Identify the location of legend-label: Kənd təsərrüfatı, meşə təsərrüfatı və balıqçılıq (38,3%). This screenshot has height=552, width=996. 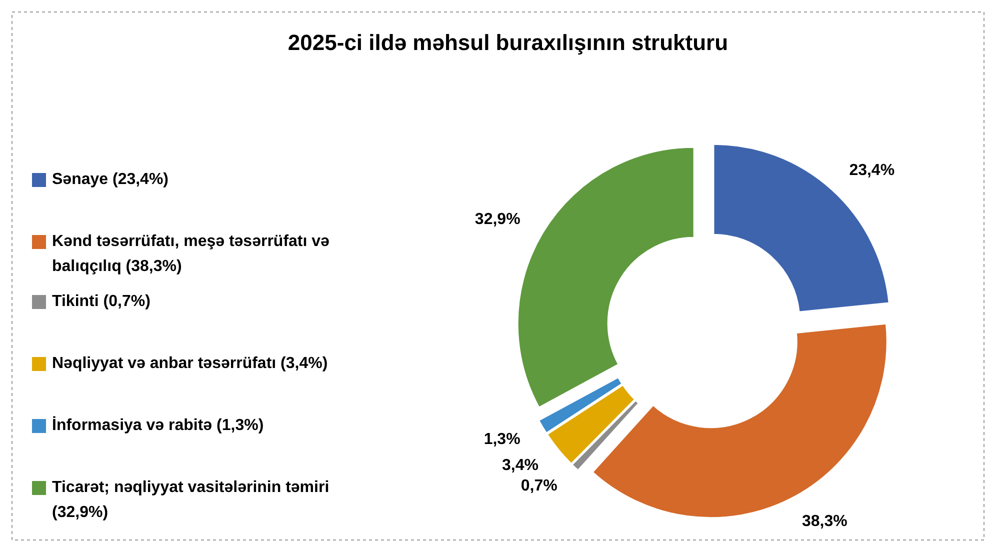
(191, 254).